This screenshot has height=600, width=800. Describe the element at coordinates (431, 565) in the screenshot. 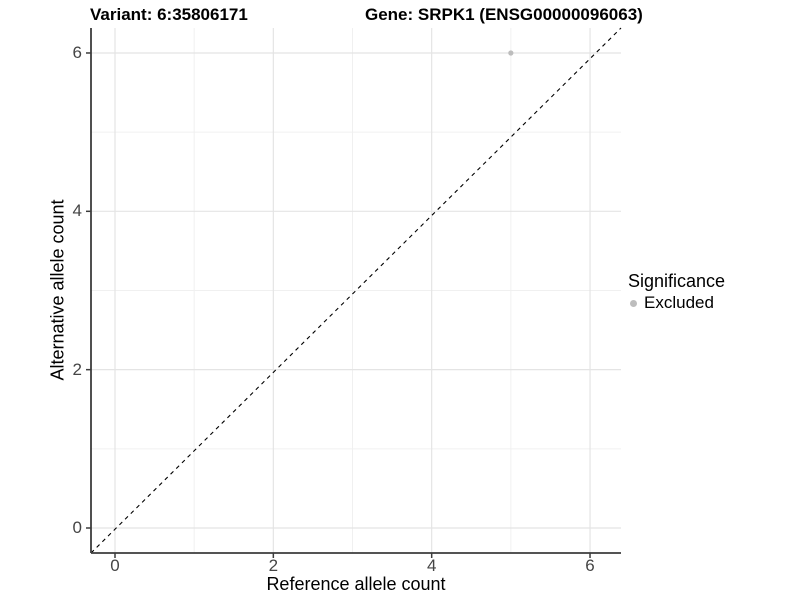

I see `x-tick-label: 4` at that location.